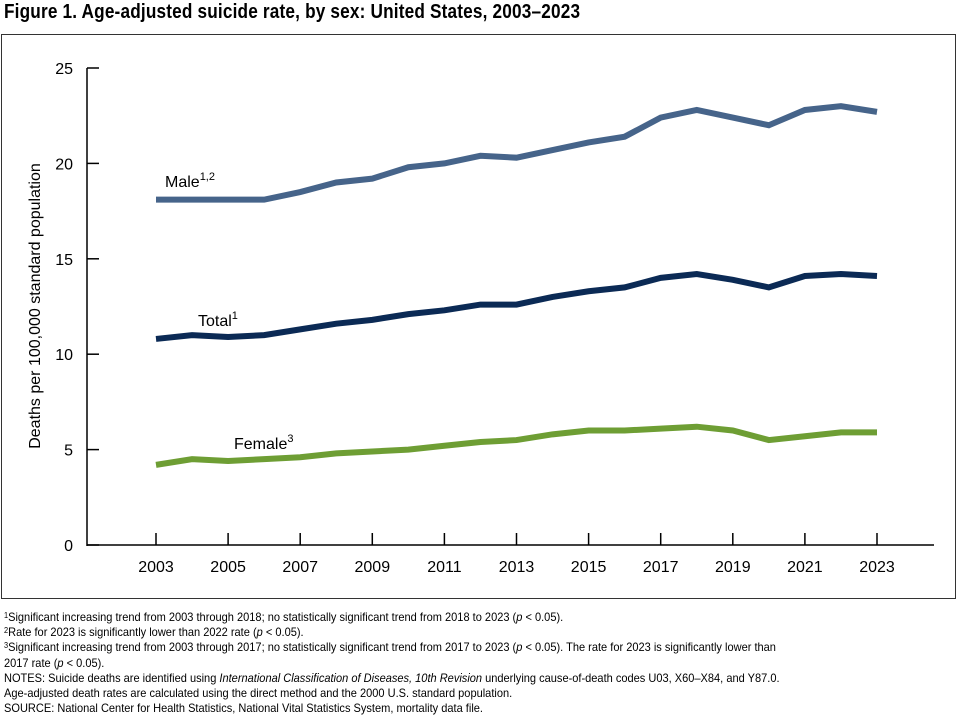 The image size is (960, 720). What do you see at coordinates (64, 355) in the screenshot?
I see `y-tick-label: 10` at bounding box center [64, 355].